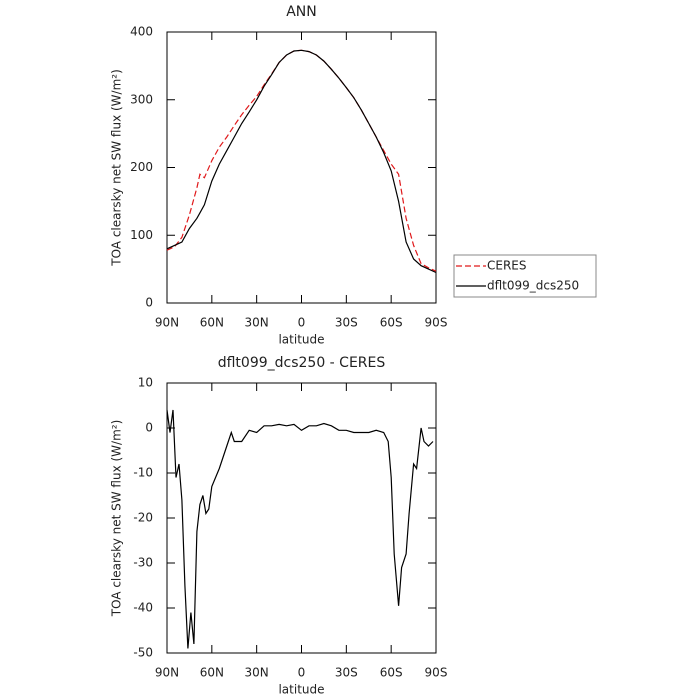 The width and height of the screenshot is (700, 700). Describe the element at coordinates (507, 266) in the screenshot. I see `legend-label: CERES` at that location.